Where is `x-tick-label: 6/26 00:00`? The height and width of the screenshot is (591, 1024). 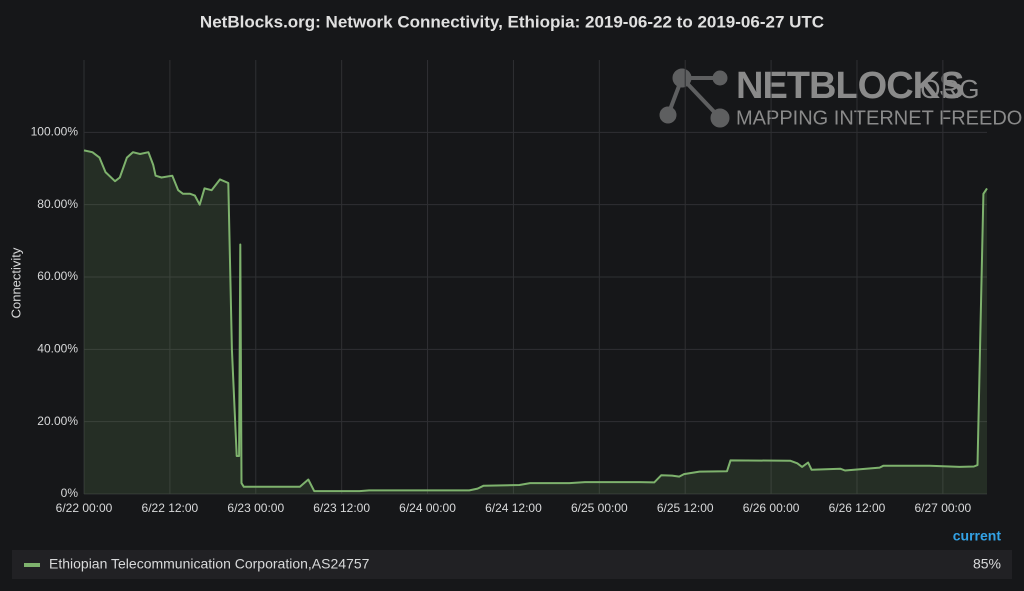 x-tick-label: 6/26 00:00 is located at coordinates (771, 508).